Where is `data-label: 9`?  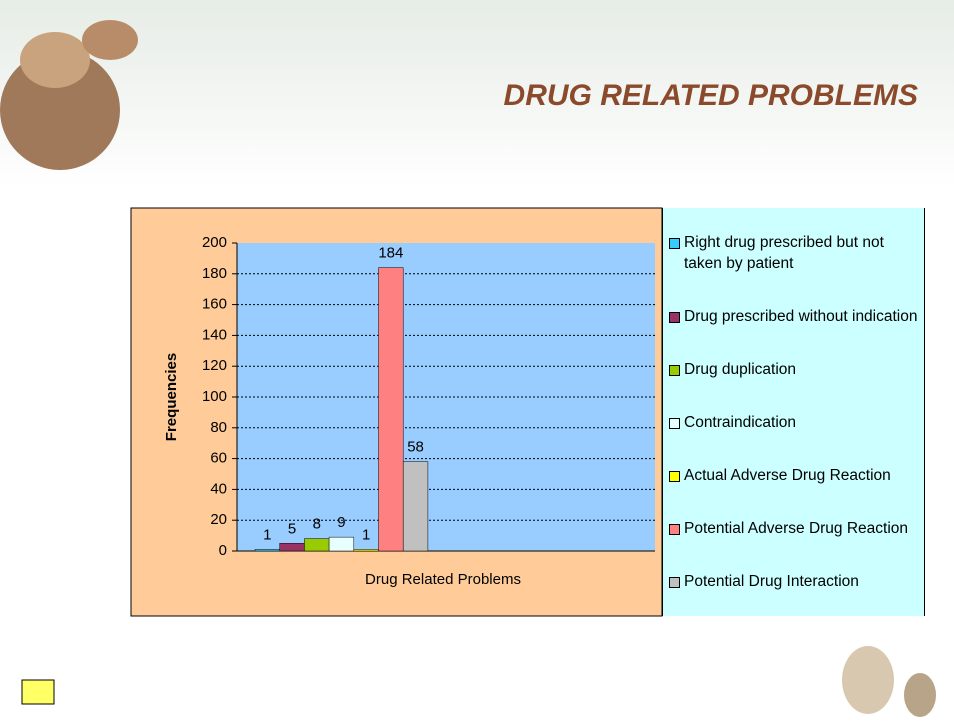 data-label: 9 is located at coordinates (341, 522).